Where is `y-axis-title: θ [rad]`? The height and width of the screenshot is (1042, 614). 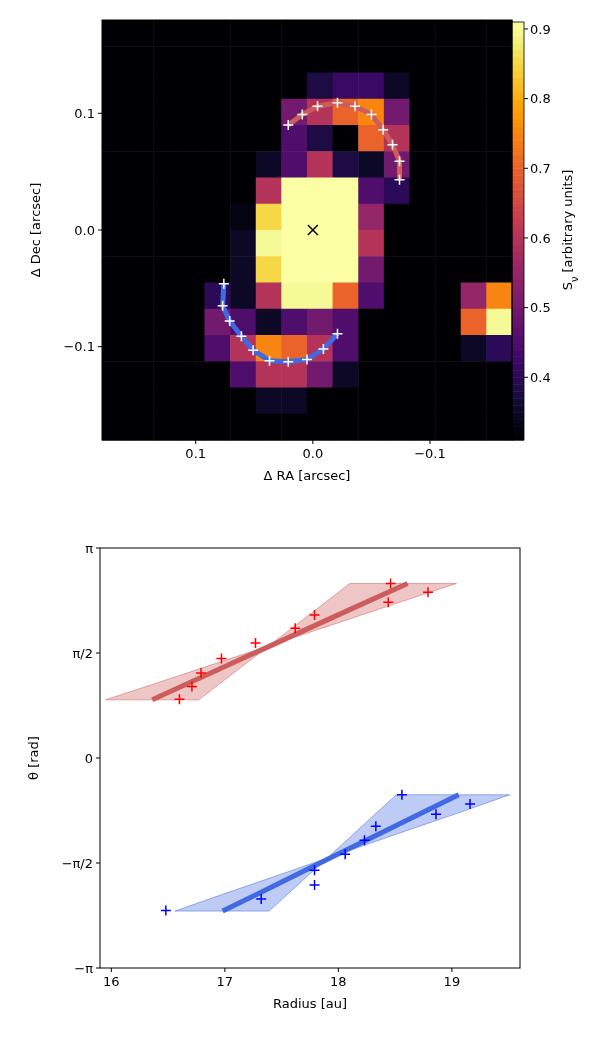 y-axis-title: θ [rad] is located at coordinates (33, 758).